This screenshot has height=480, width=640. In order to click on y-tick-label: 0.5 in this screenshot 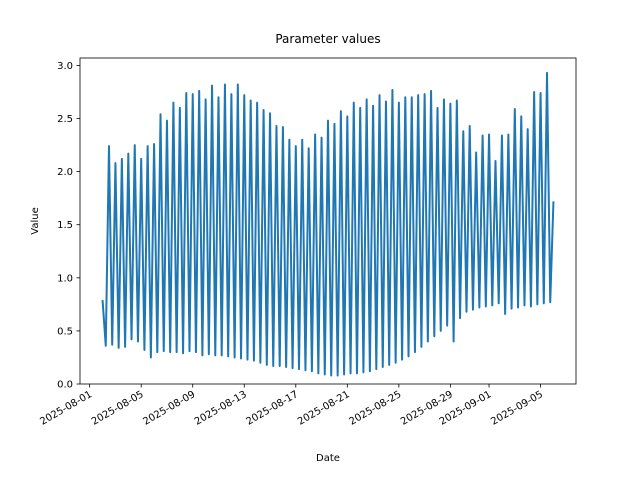, I will do `click(65, 331)`.